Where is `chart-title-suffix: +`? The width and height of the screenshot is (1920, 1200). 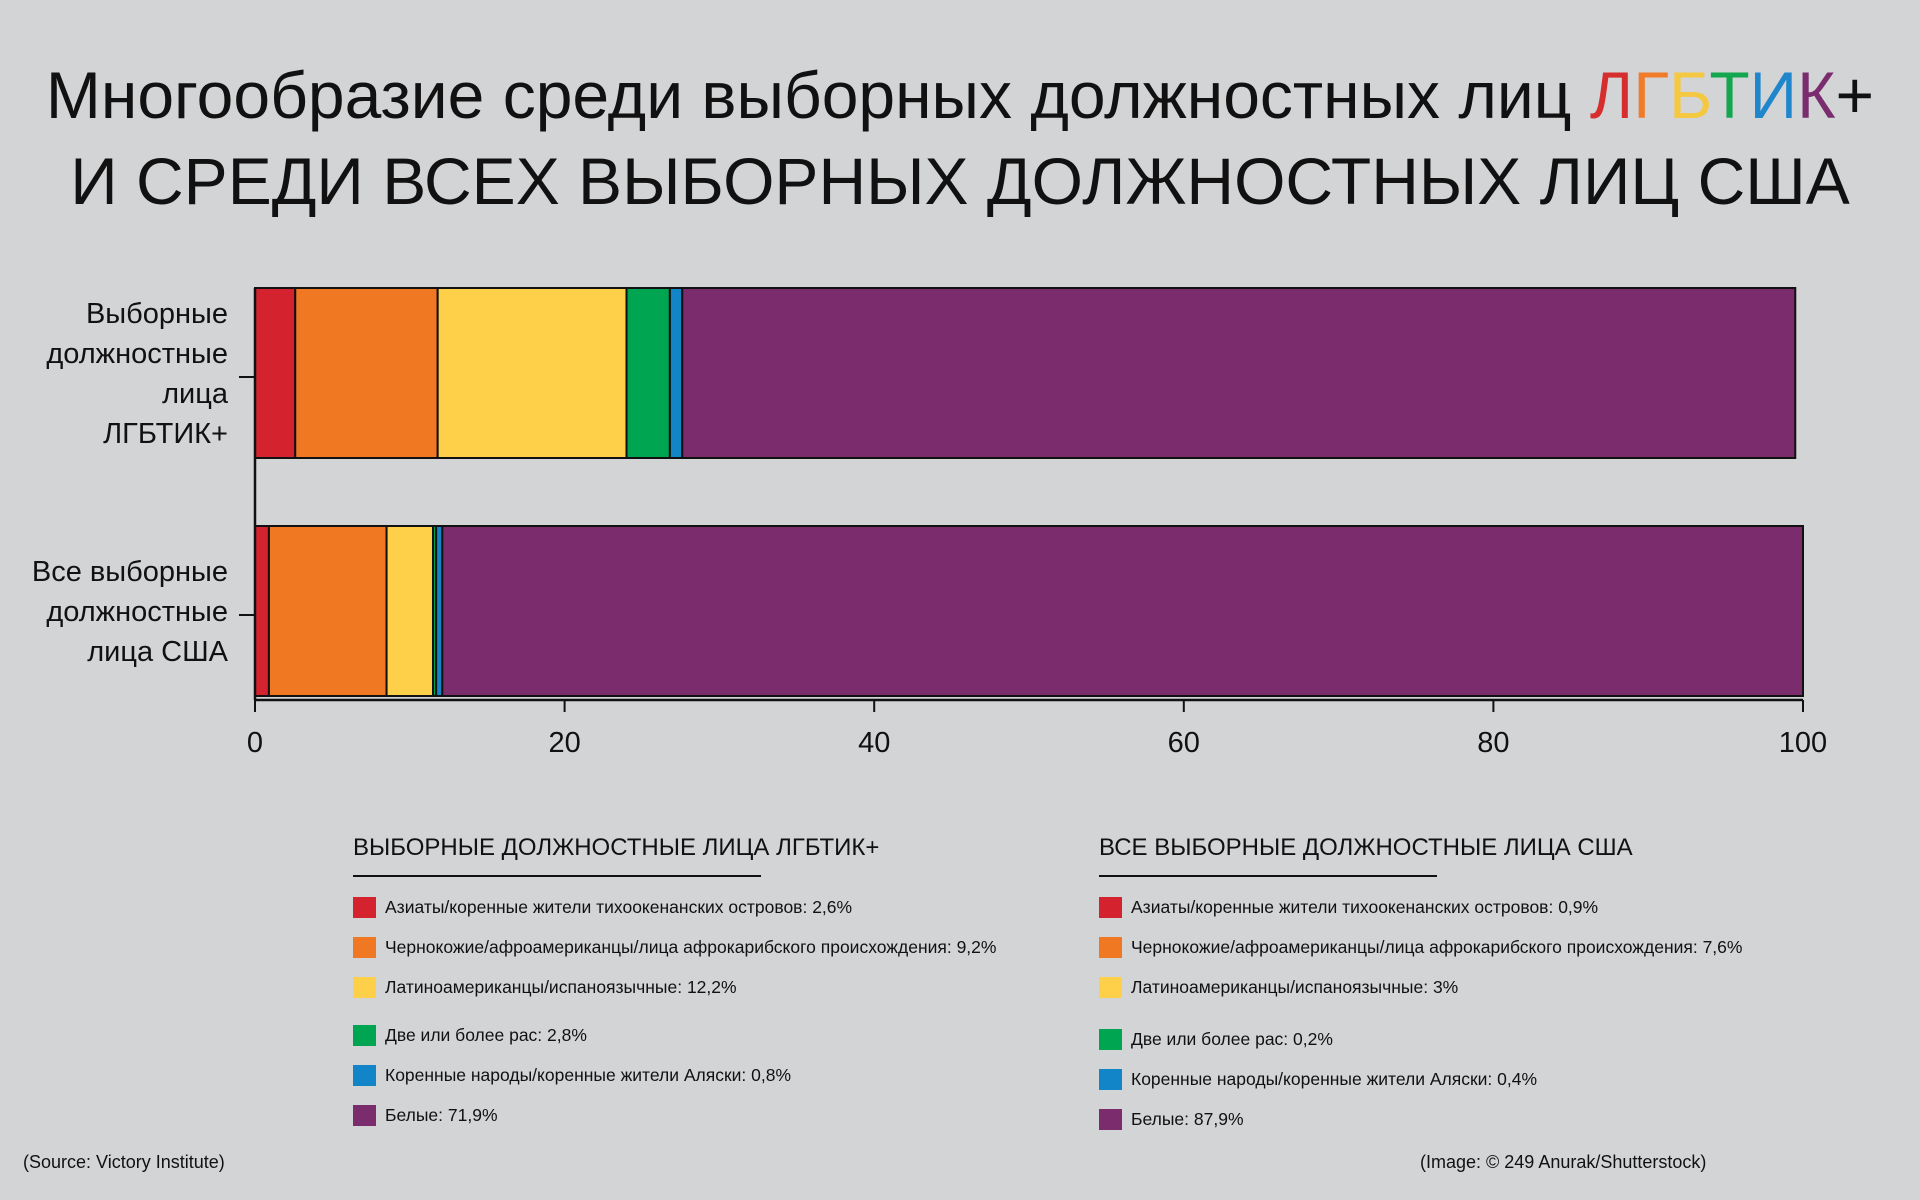 chart-title-suffix: + is located at coordinates (1855, 95).